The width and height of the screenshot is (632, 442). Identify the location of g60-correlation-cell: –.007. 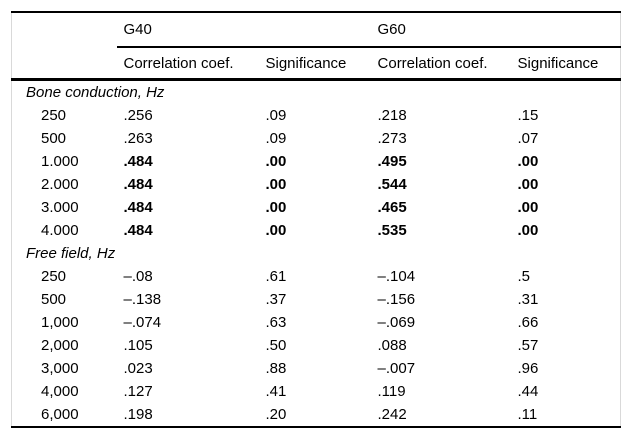
(396, 368).